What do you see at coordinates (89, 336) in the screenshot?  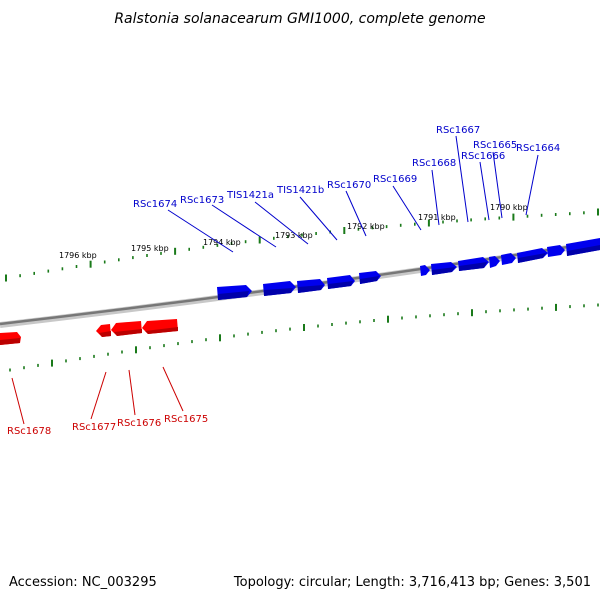 I see `reverse-genes-shade` at bounding box center [89, 336].